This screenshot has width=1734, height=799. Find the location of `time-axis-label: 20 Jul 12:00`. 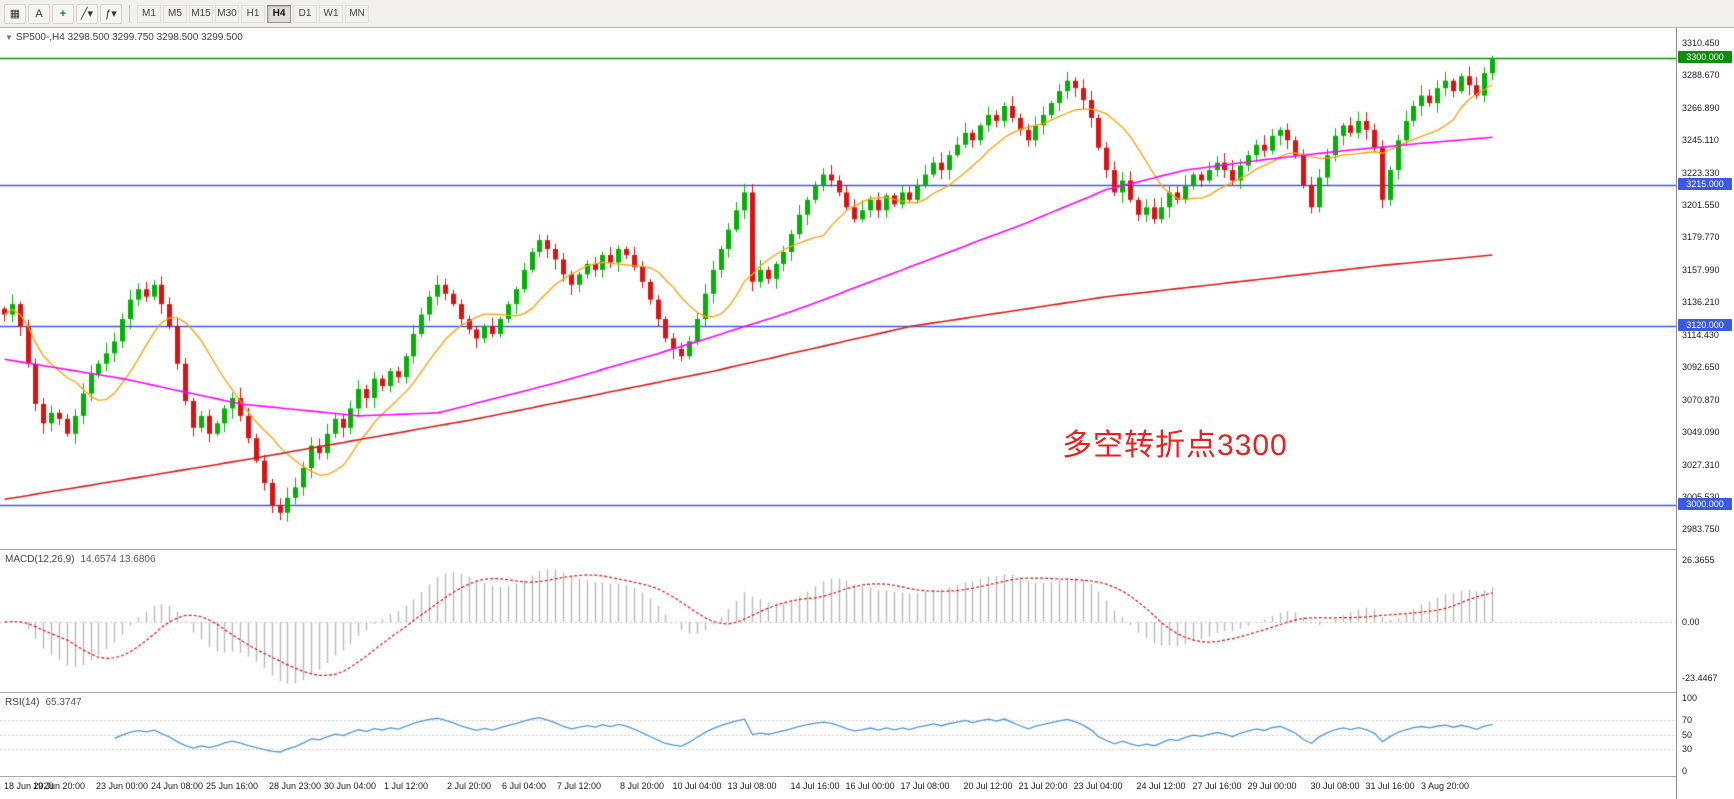

time-axis-label: 20 Jul 12:00 is located at coordinates (988, 786).